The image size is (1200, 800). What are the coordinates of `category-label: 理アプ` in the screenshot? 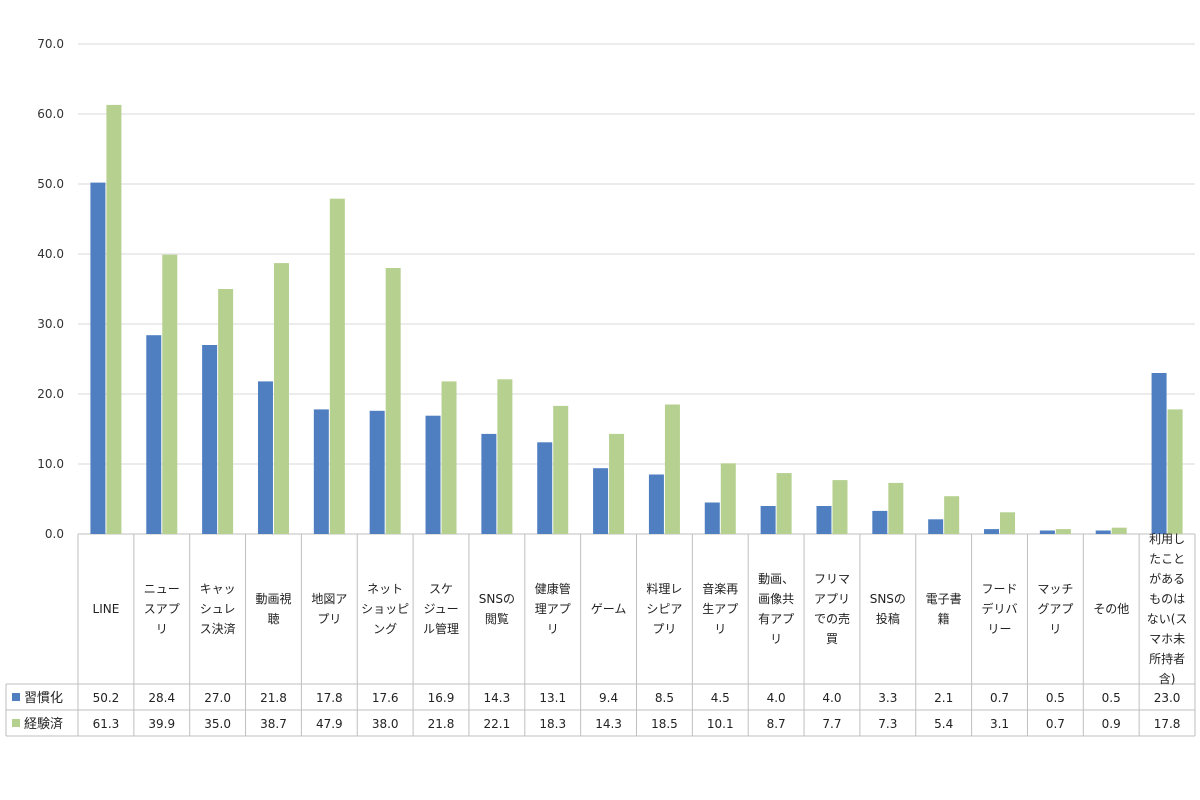 It's located at (553, 609).